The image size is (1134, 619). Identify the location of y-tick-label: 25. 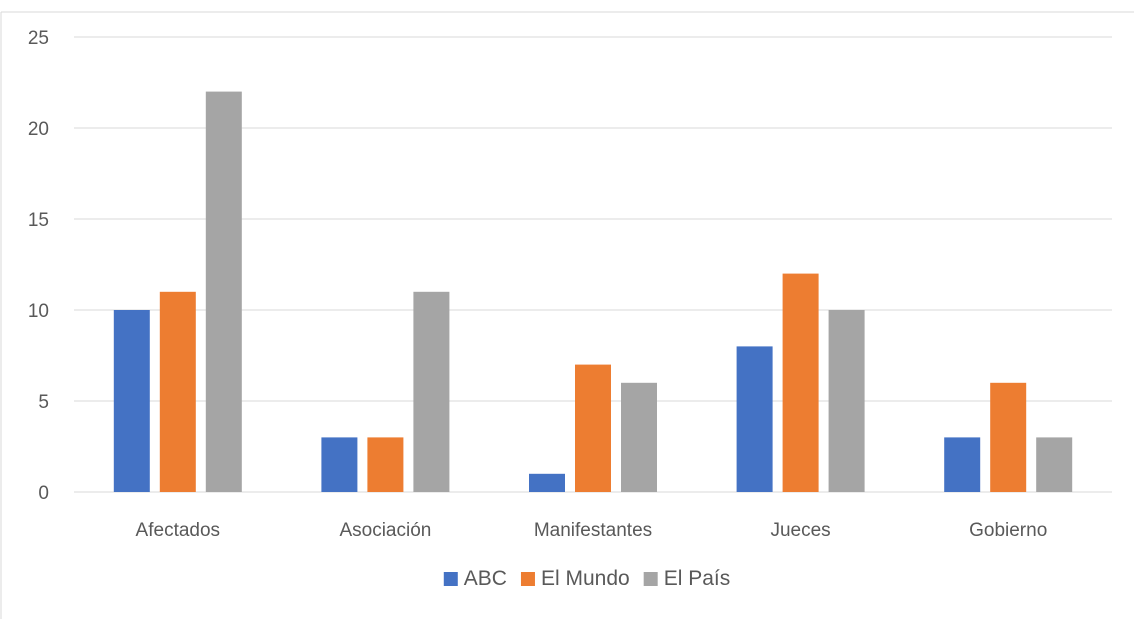
(38, 38).